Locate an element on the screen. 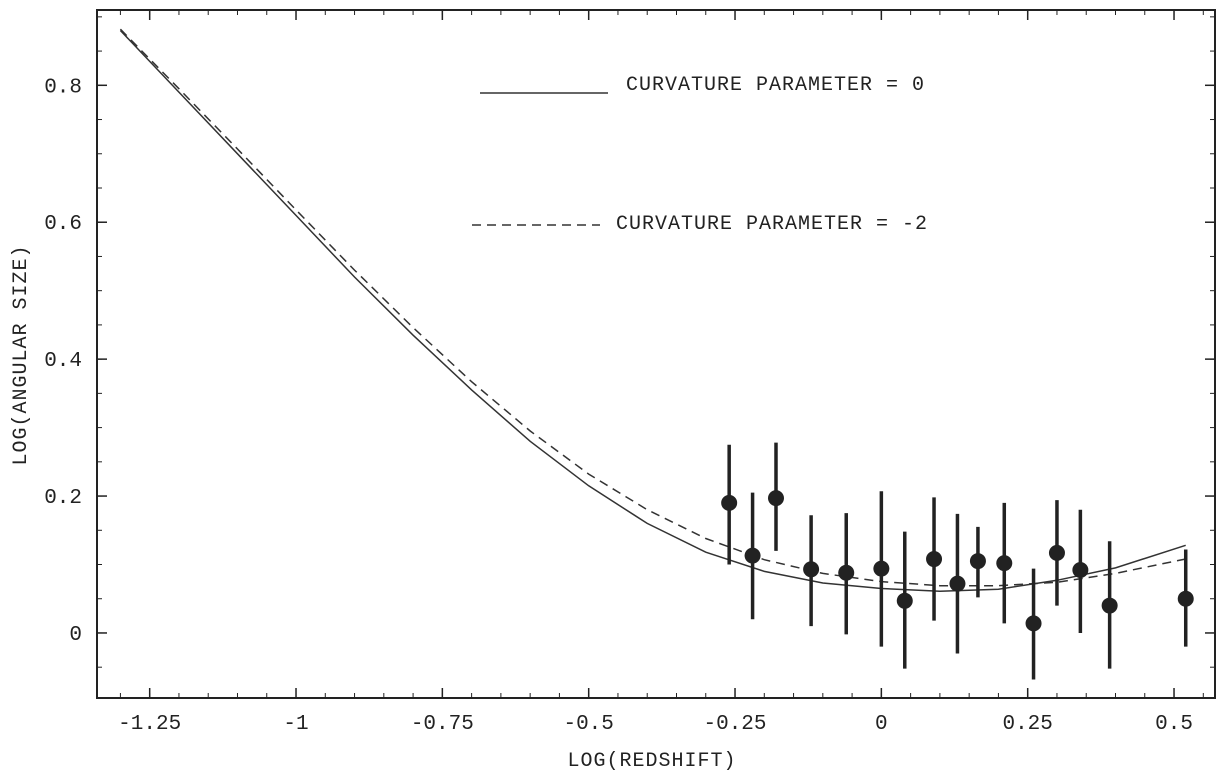 This screenshot has height=775, width=1220. x-tick-label: 0.25 is located at coordinates (1027, 724).